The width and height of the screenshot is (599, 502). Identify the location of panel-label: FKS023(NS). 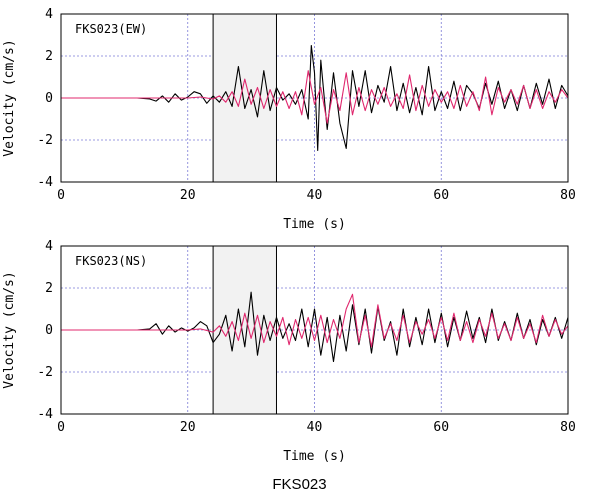
(111, 261).